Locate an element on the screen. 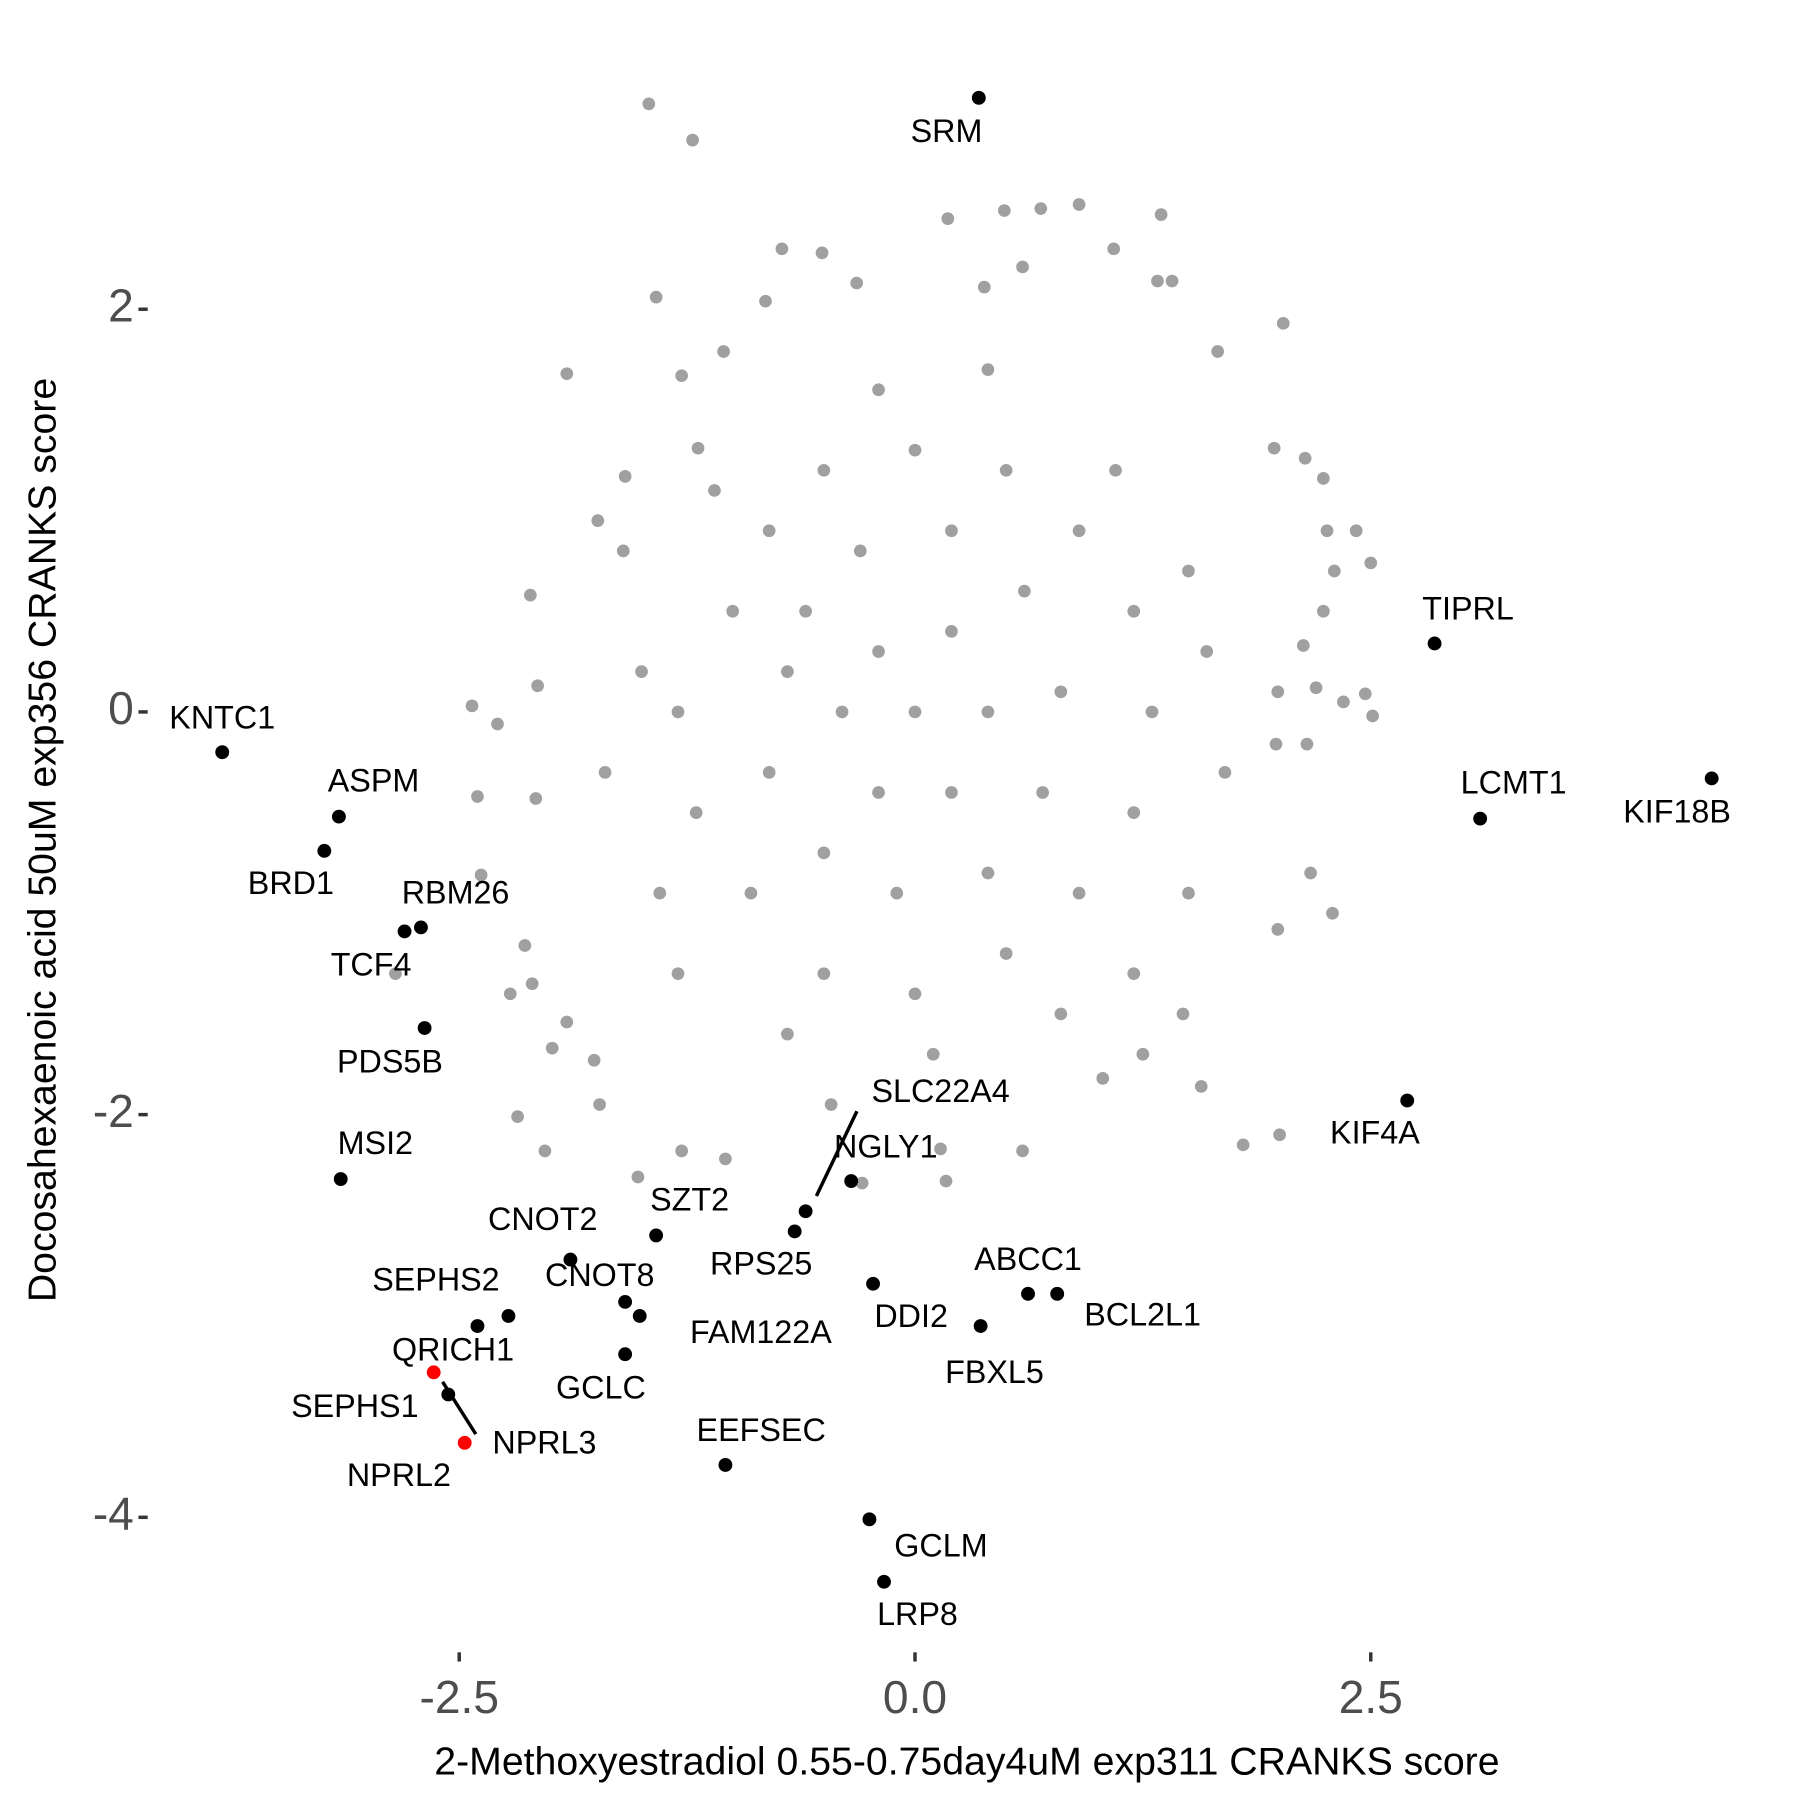 This screenshot has width=1800, height=1800. y-tick-label: 2 is located at coordinates (121, 305).